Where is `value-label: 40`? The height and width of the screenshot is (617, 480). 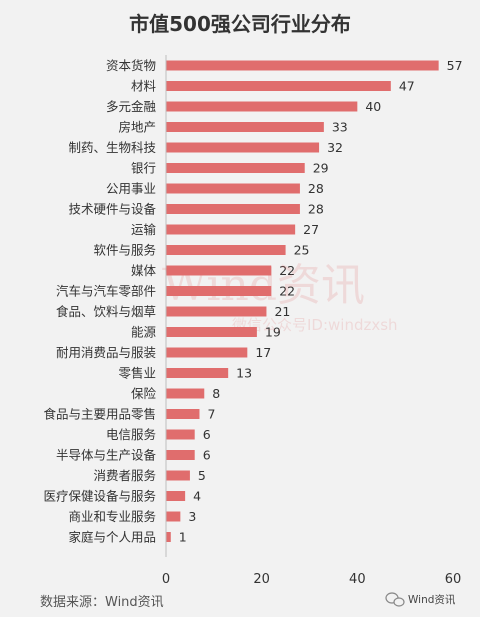
value-label: 40 is located at coordinates (373, 106).